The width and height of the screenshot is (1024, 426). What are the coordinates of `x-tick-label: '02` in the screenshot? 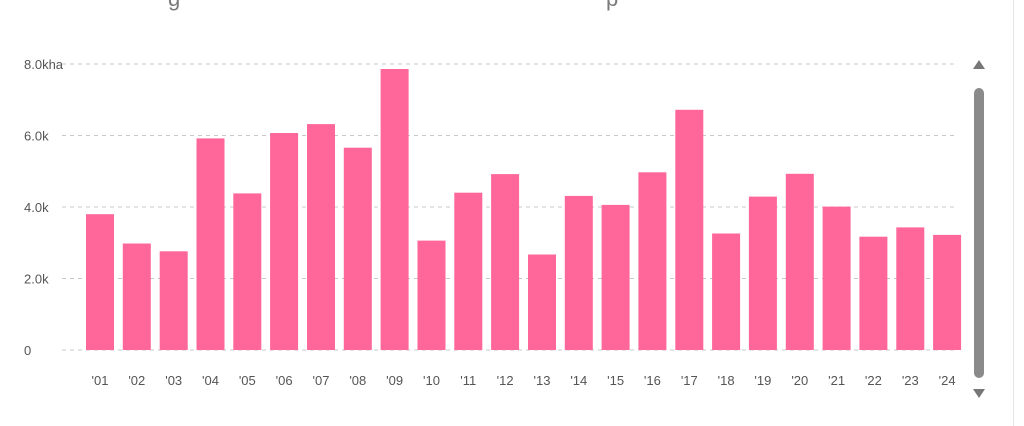 It's located at (136, 380).